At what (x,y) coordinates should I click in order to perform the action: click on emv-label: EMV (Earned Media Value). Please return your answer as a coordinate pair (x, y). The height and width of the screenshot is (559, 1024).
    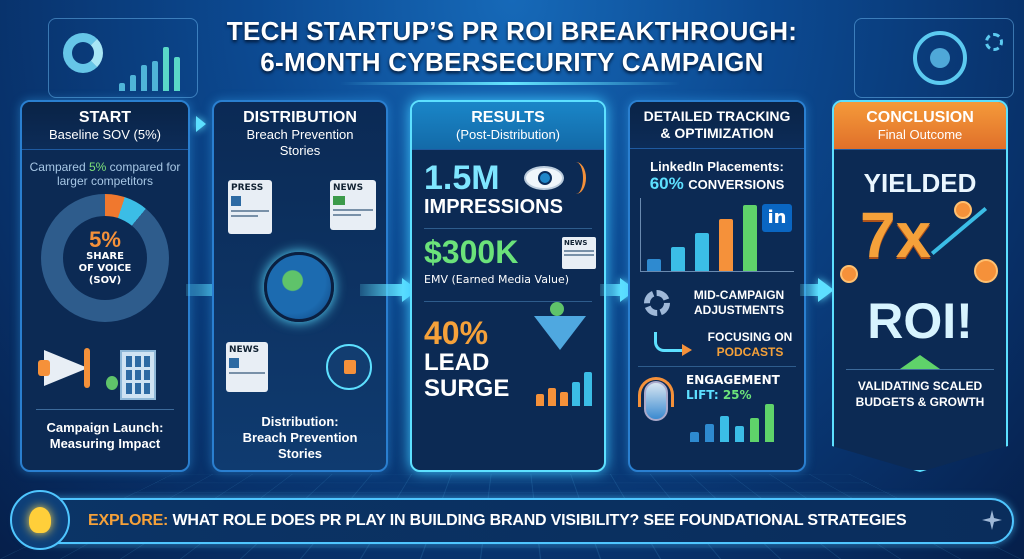
    Looking at the image, I should click on (497, 279).